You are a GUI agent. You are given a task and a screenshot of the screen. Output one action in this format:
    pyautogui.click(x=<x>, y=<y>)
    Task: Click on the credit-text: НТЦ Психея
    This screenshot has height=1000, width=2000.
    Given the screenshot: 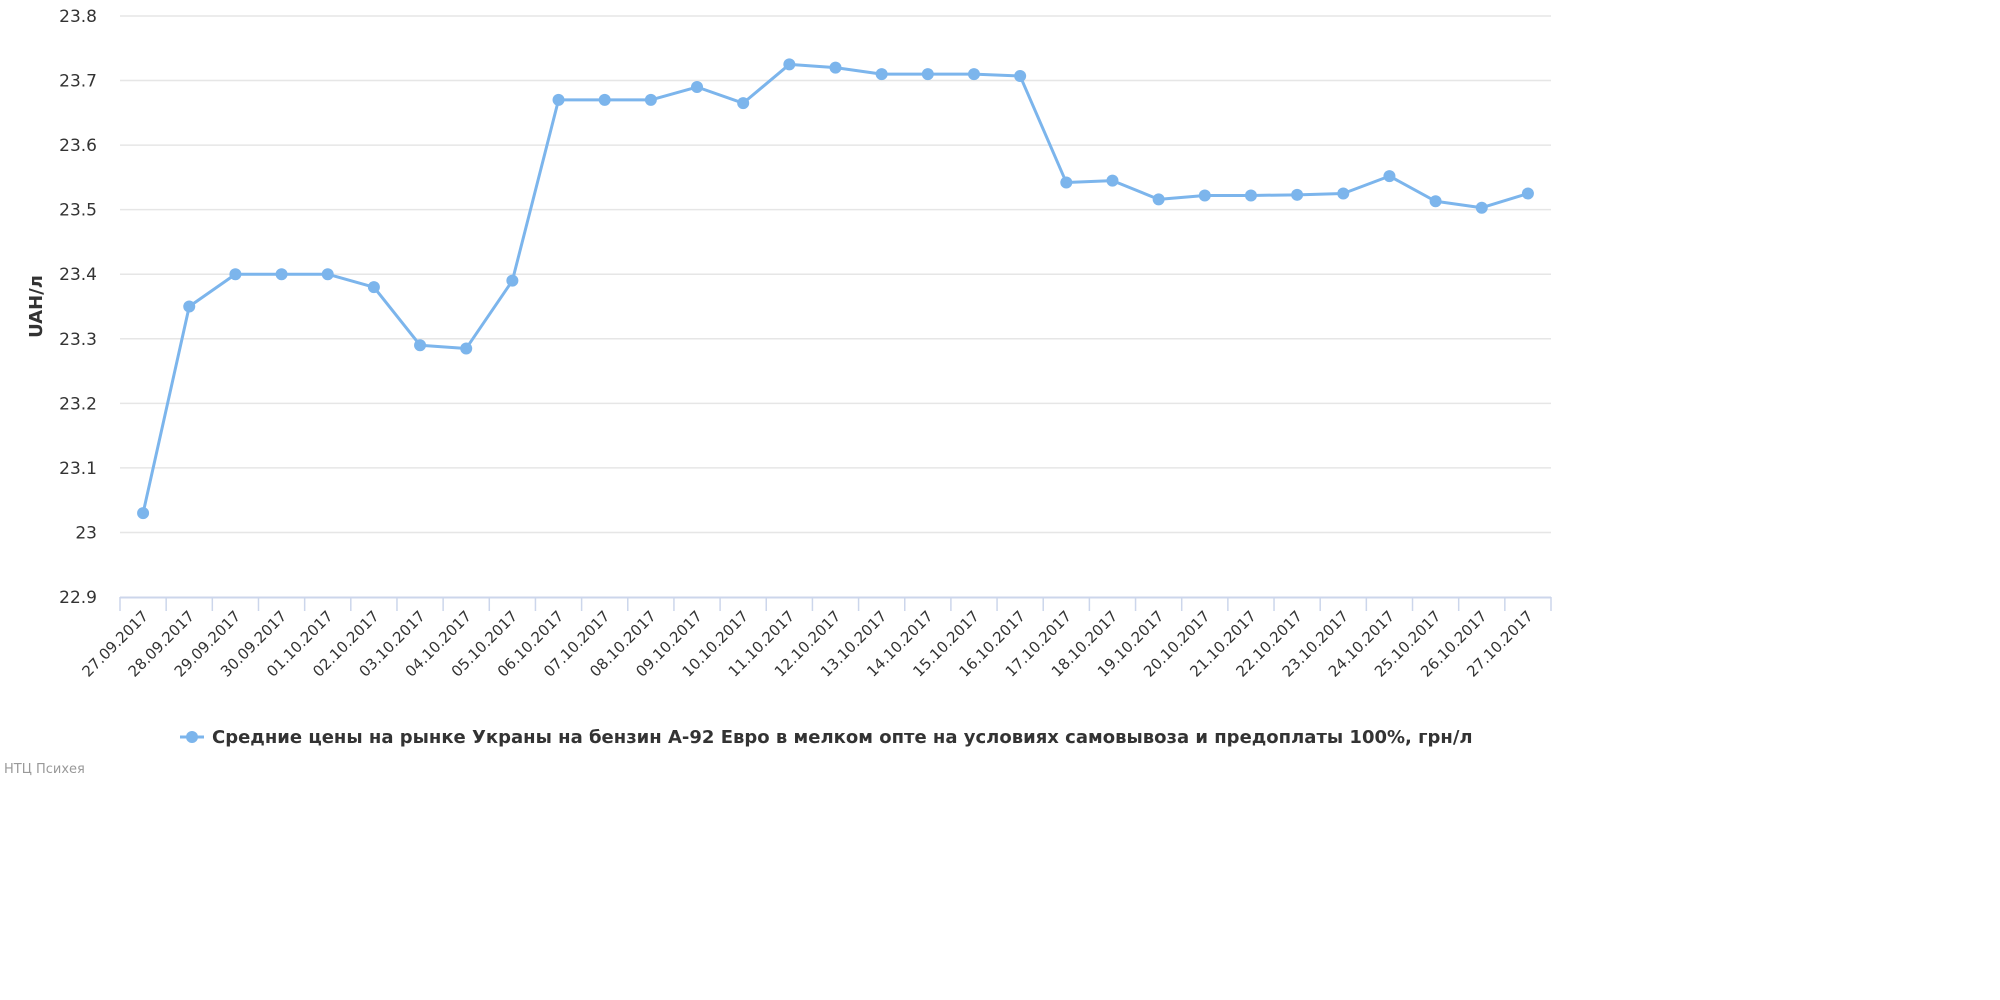 What is the action you would take?
    pyautogui.click(x=44, y=769)
    